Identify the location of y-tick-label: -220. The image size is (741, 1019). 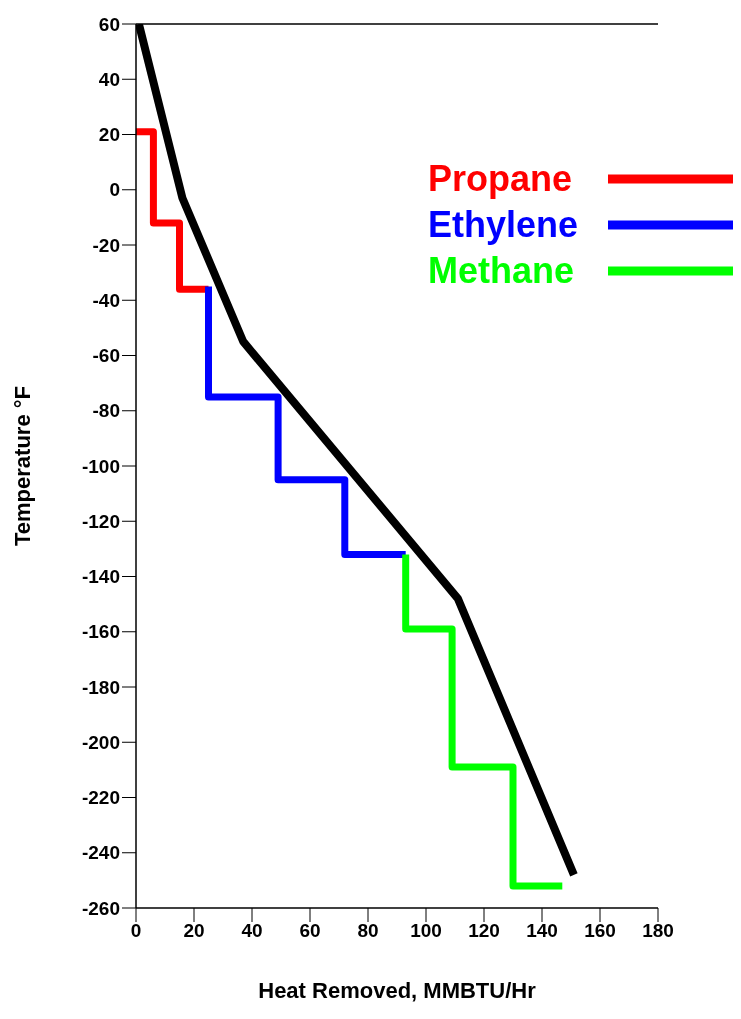
(100, 798).